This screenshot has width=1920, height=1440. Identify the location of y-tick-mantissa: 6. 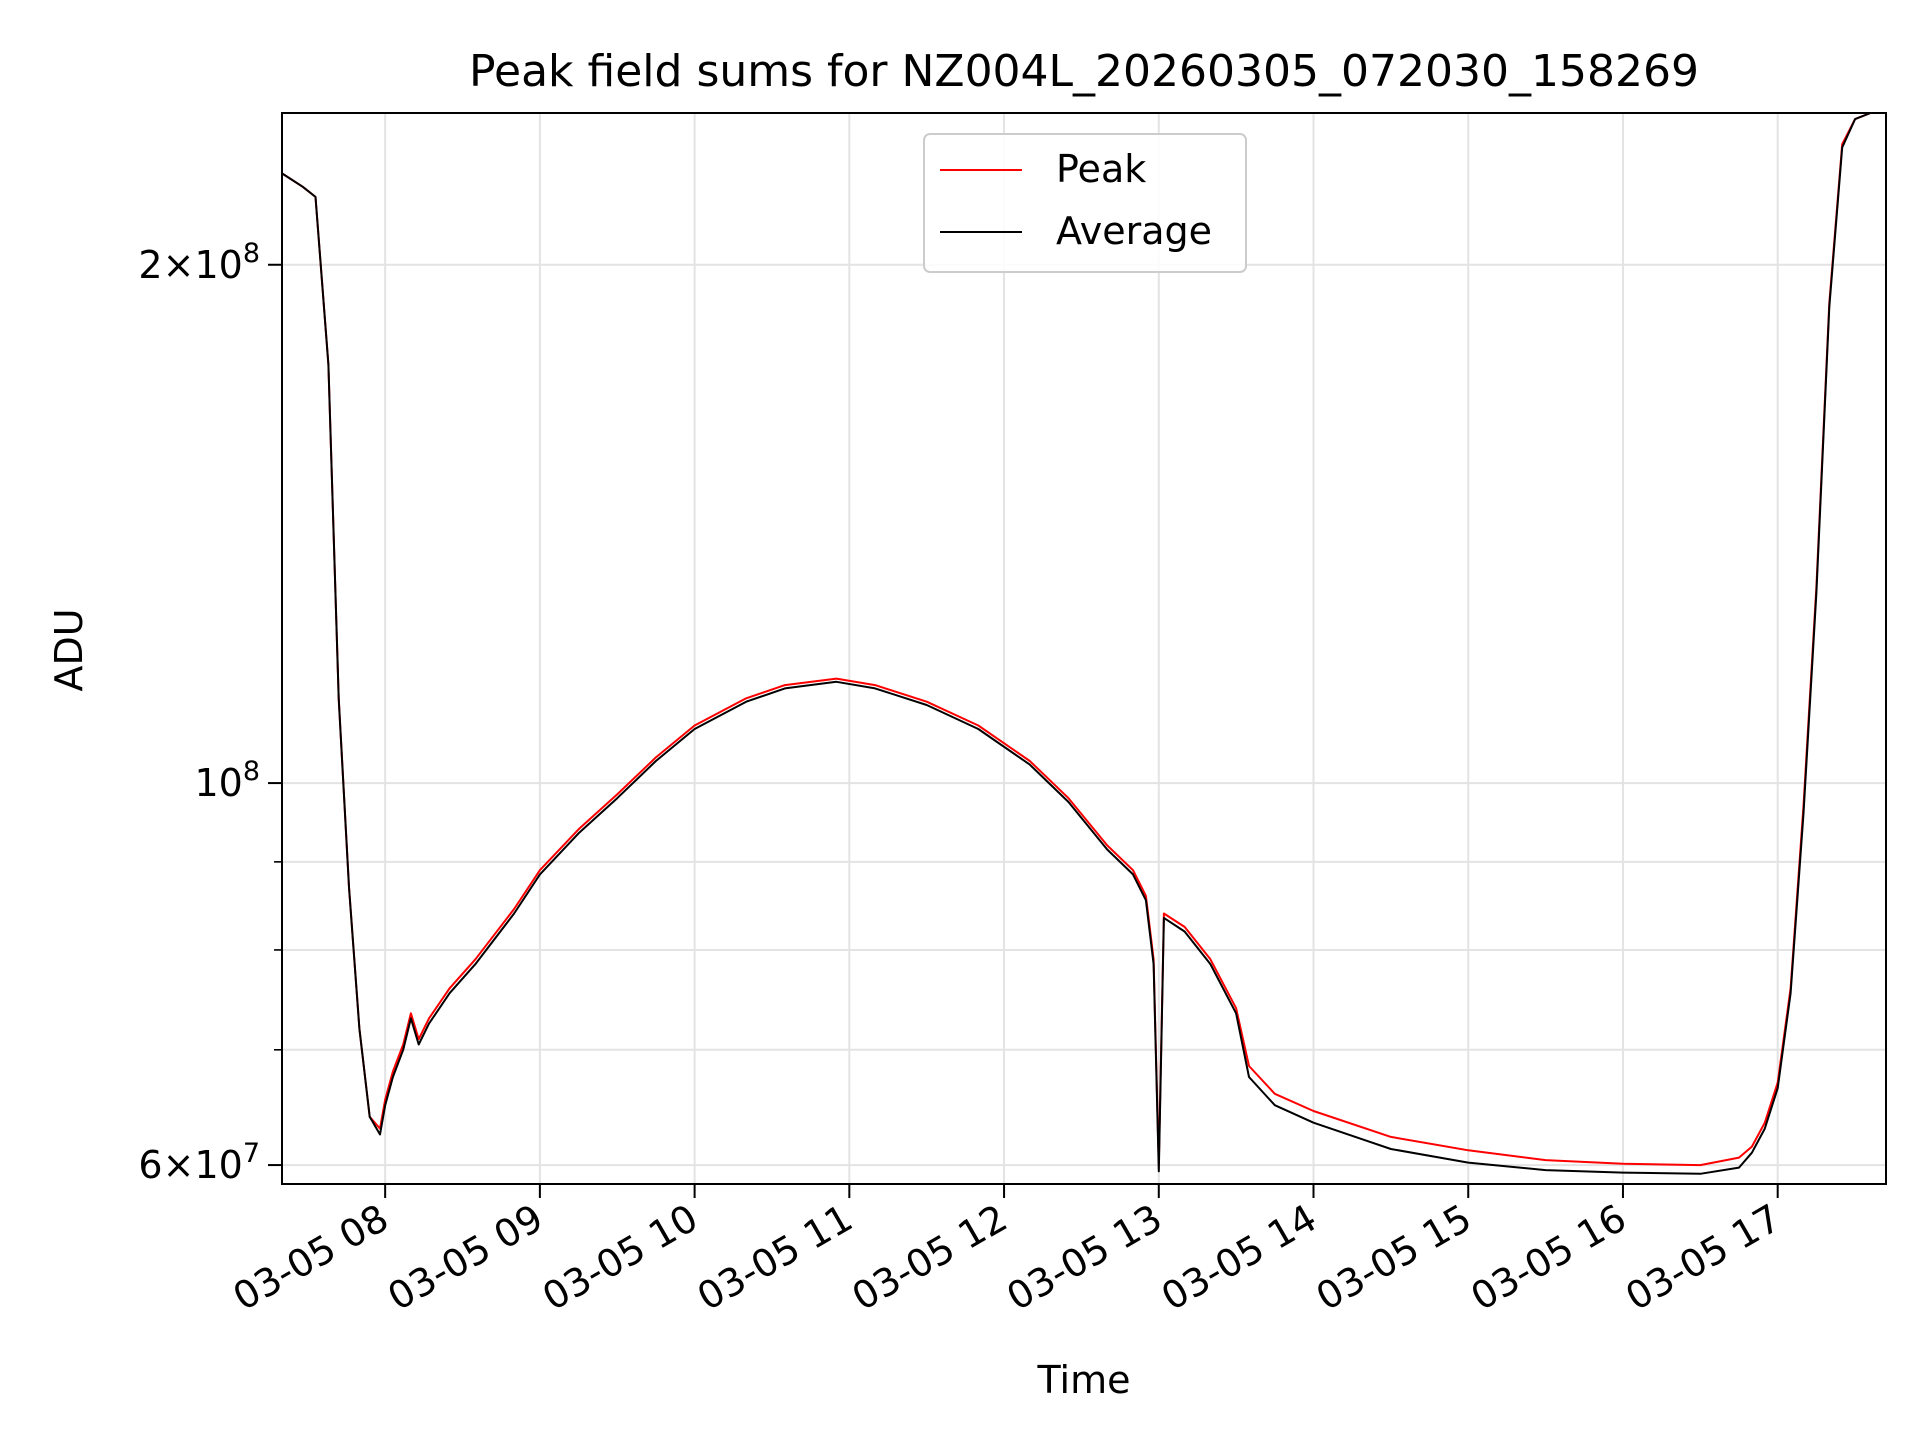
(150, 1165).